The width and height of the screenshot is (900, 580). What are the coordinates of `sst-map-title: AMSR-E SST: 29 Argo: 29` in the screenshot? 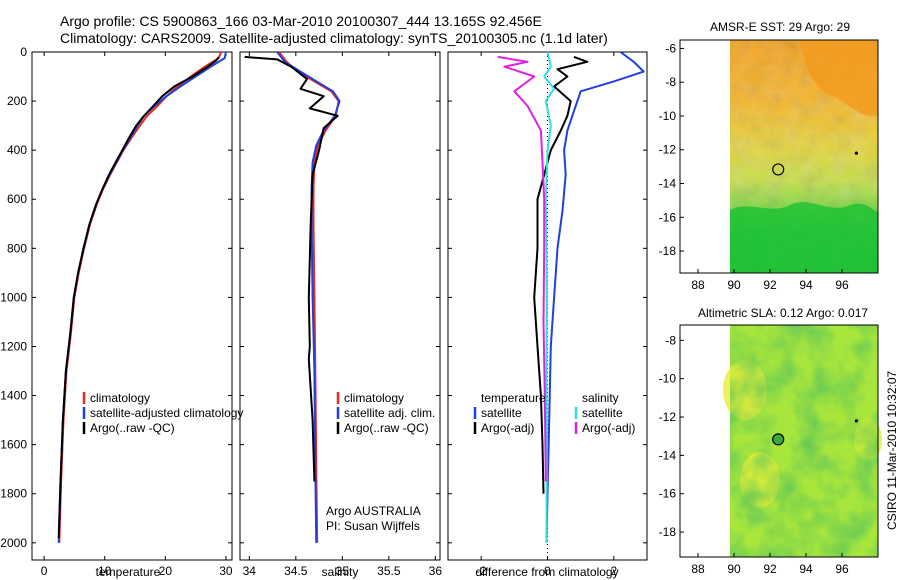 It's located at (780, 27).